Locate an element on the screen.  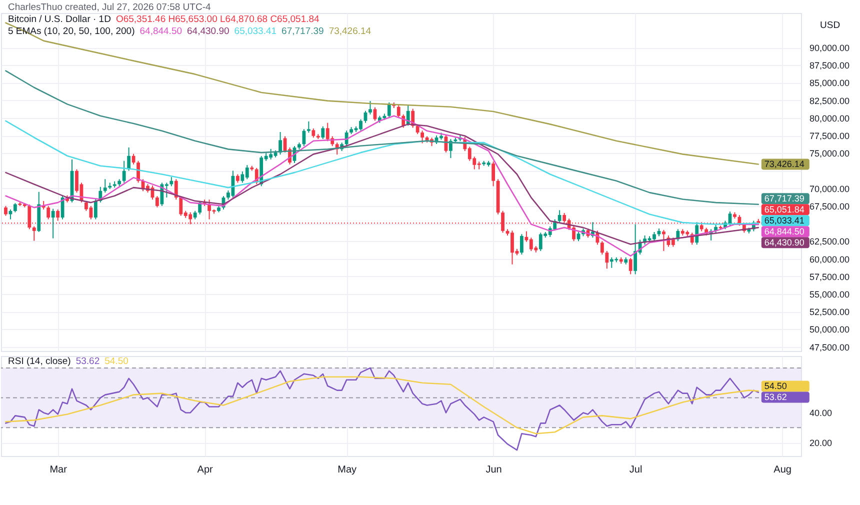
y-tick-label: 20.00 is located at coordinates (821, 443).